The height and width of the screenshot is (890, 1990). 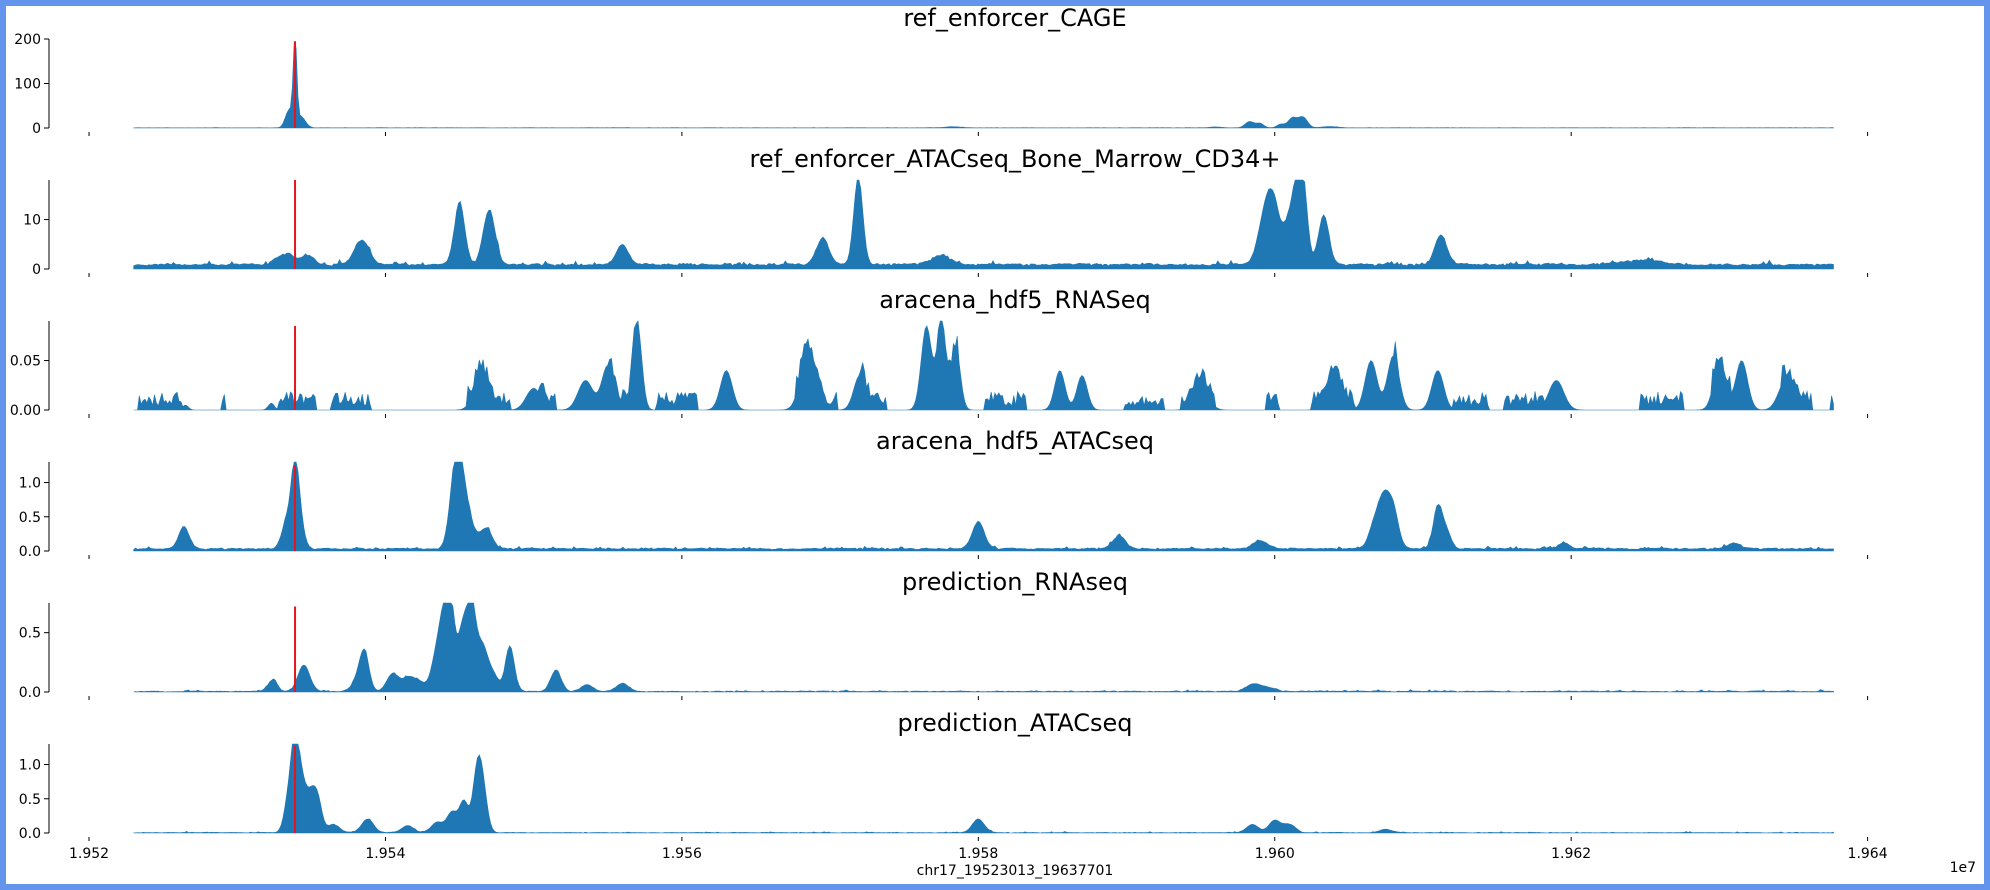 What do you see at coordinates (1015, 871) in the screenshot?
I see `x-axis-label: chr17_19523013_19637701` at bounding box center [1015, 871].